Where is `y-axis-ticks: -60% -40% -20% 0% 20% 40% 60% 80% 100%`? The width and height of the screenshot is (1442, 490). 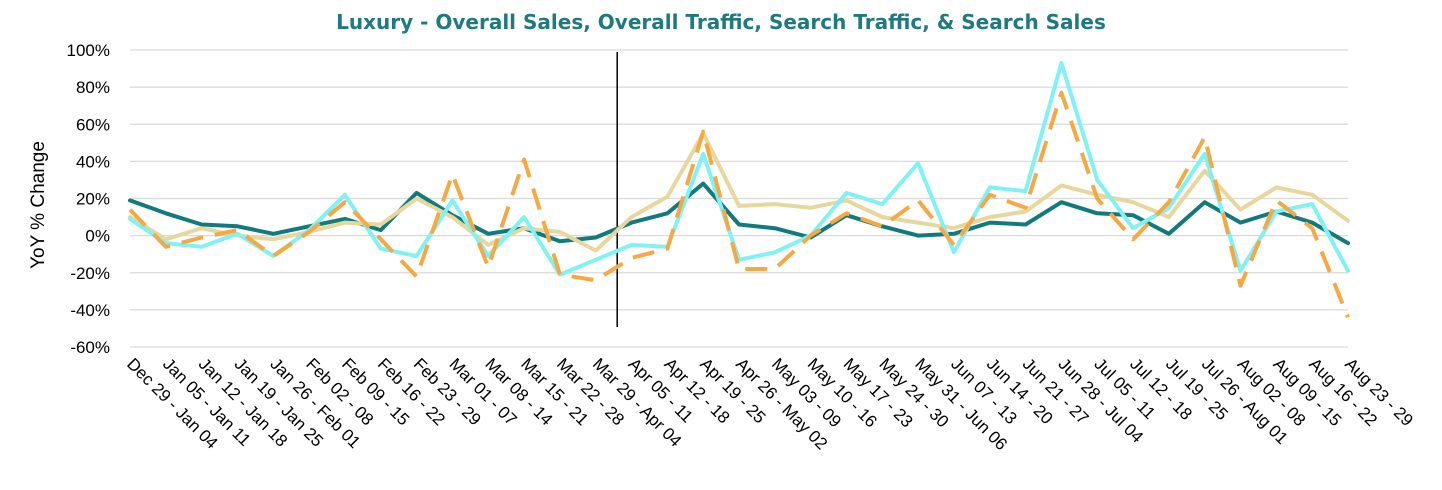
y-axis-ticks: -60% -40% -20% 0% 20% 40% 60% 80% 100% is located at coordinates (88, 199).